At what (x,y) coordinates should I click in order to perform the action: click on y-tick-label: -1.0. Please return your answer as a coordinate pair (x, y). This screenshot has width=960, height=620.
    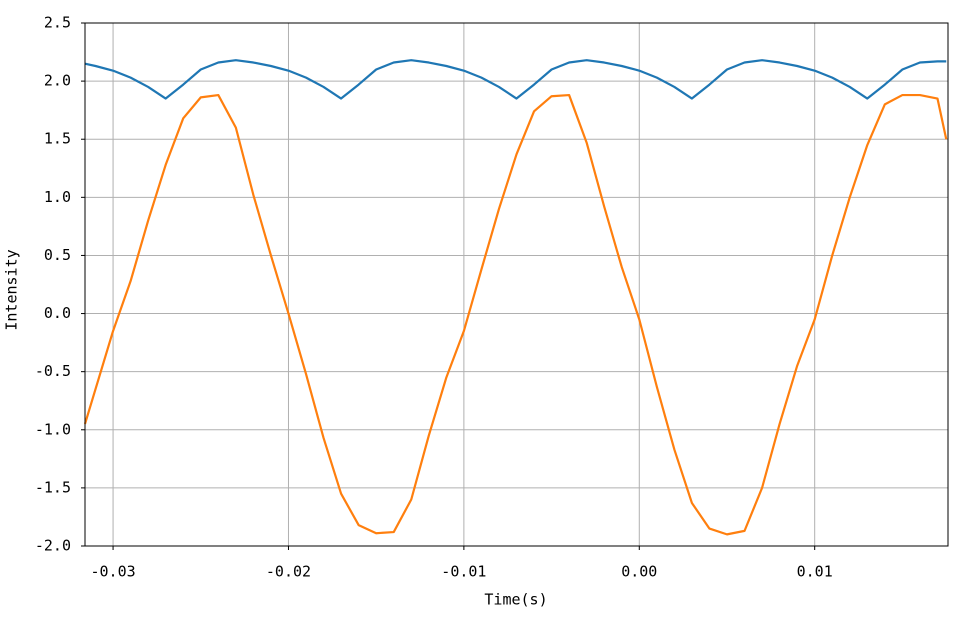
    Looking at the image, I should click on (53, 429).